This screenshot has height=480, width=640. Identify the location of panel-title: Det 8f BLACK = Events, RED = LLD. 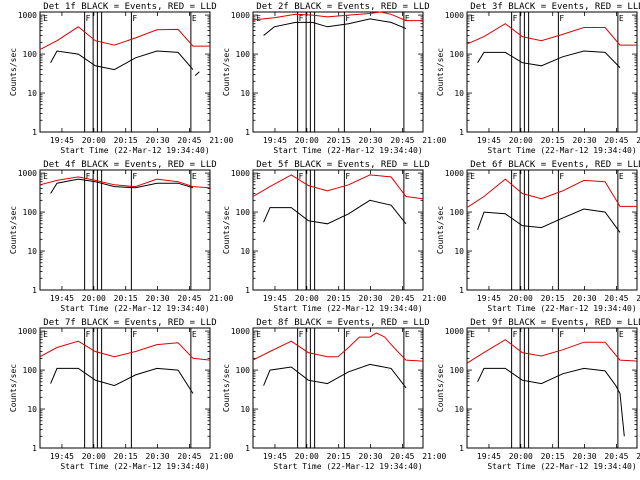
(342, 323).